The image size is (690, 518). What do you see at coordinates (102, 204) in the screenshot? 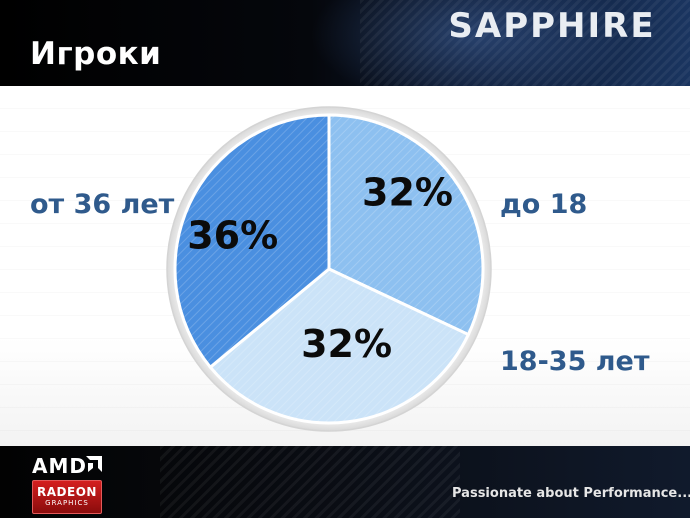
I see `category-label-36-plus: от 36 лет` at bounding box center [102, 204].